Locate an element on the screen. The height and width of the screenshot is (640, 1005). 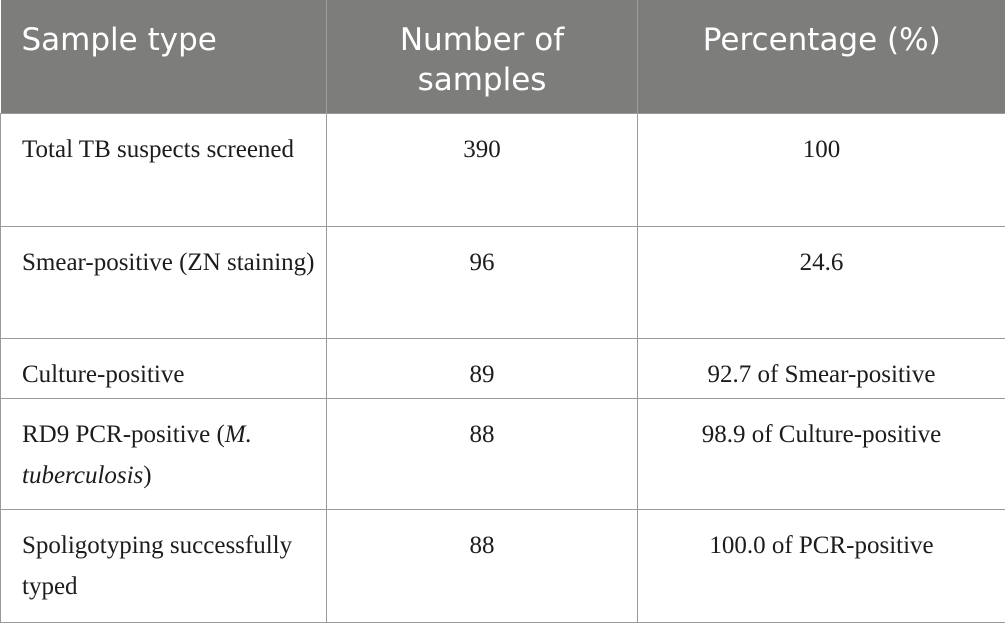
header-percentage: Percentage (%) is located at coordinates (821, 57).